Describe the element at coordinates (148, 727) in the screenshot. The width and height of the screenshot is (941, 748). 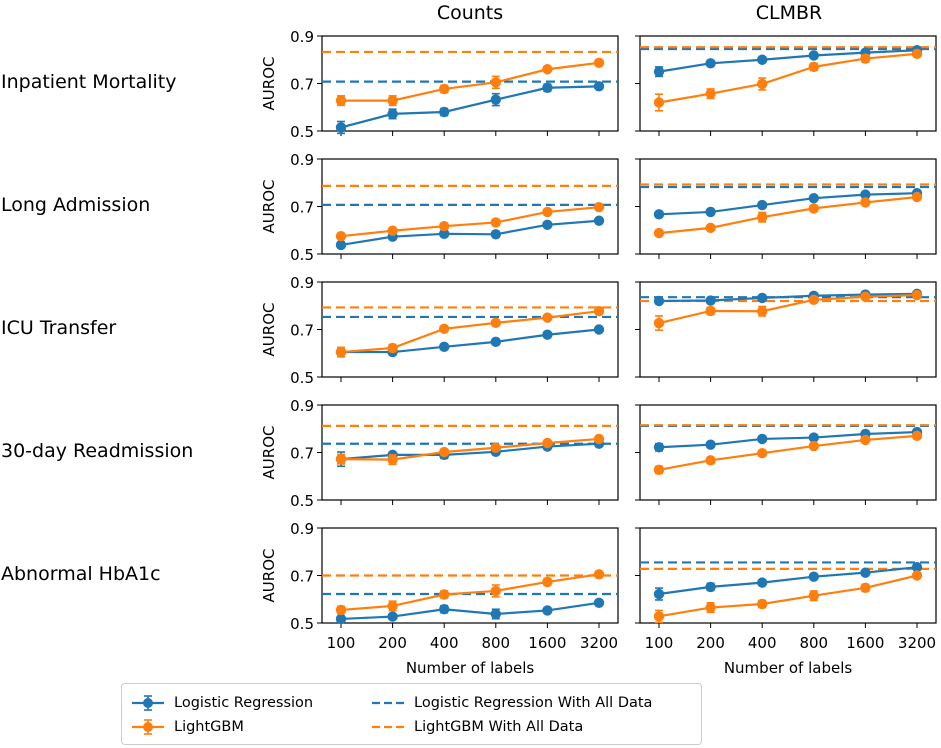
I see `legend-marker-lightgbm` at that location.